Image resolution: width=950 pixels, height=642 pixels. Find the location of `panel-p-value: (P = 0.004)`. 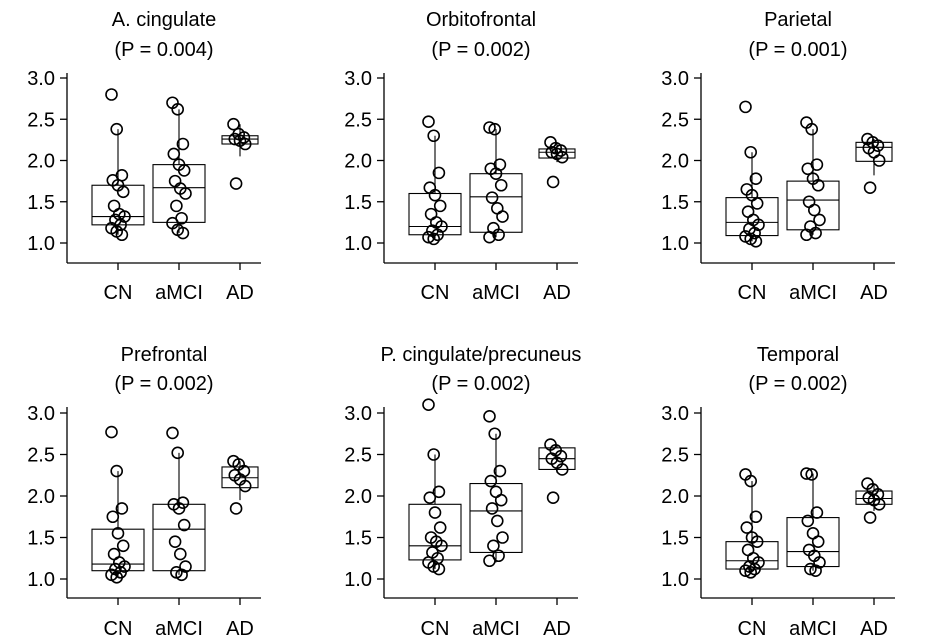

panel-p-value: (P = 0.004) is located at coordinates (163, 50).